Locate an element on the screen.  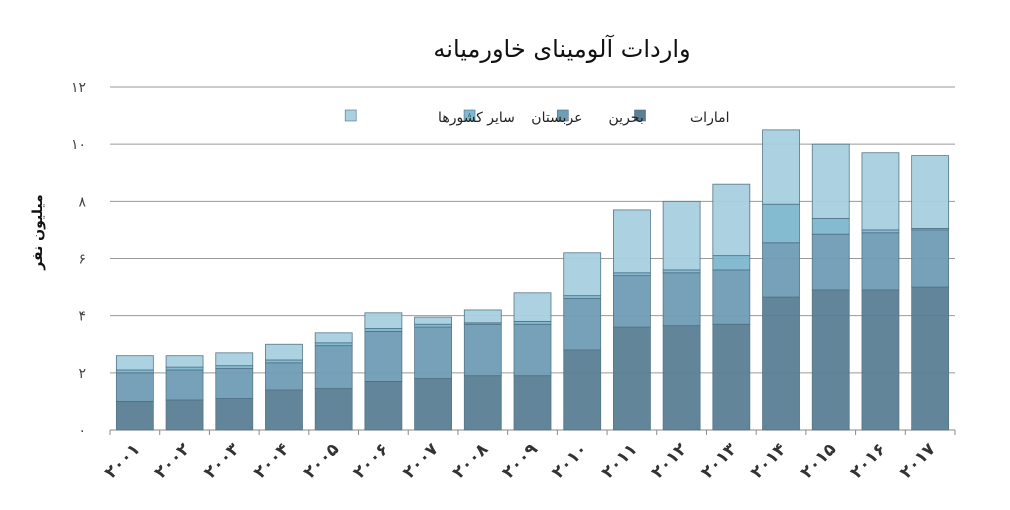
x-tick-label: ۲۰۱۷ is located at coordinates (918, 461).